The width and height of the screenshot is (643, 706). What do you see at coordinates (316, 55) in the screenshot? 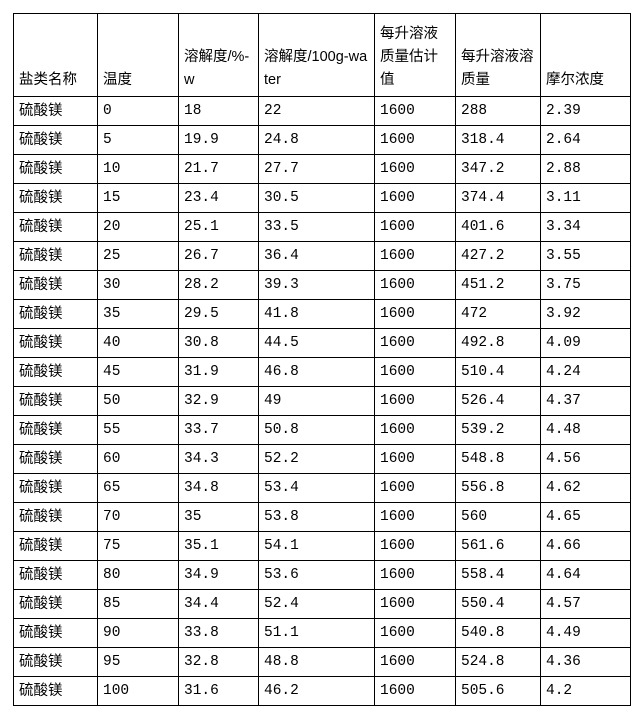
I see `column-header-solubility-per-100g-water: 溶解度/100g-water` at bounding box center [316, 55].